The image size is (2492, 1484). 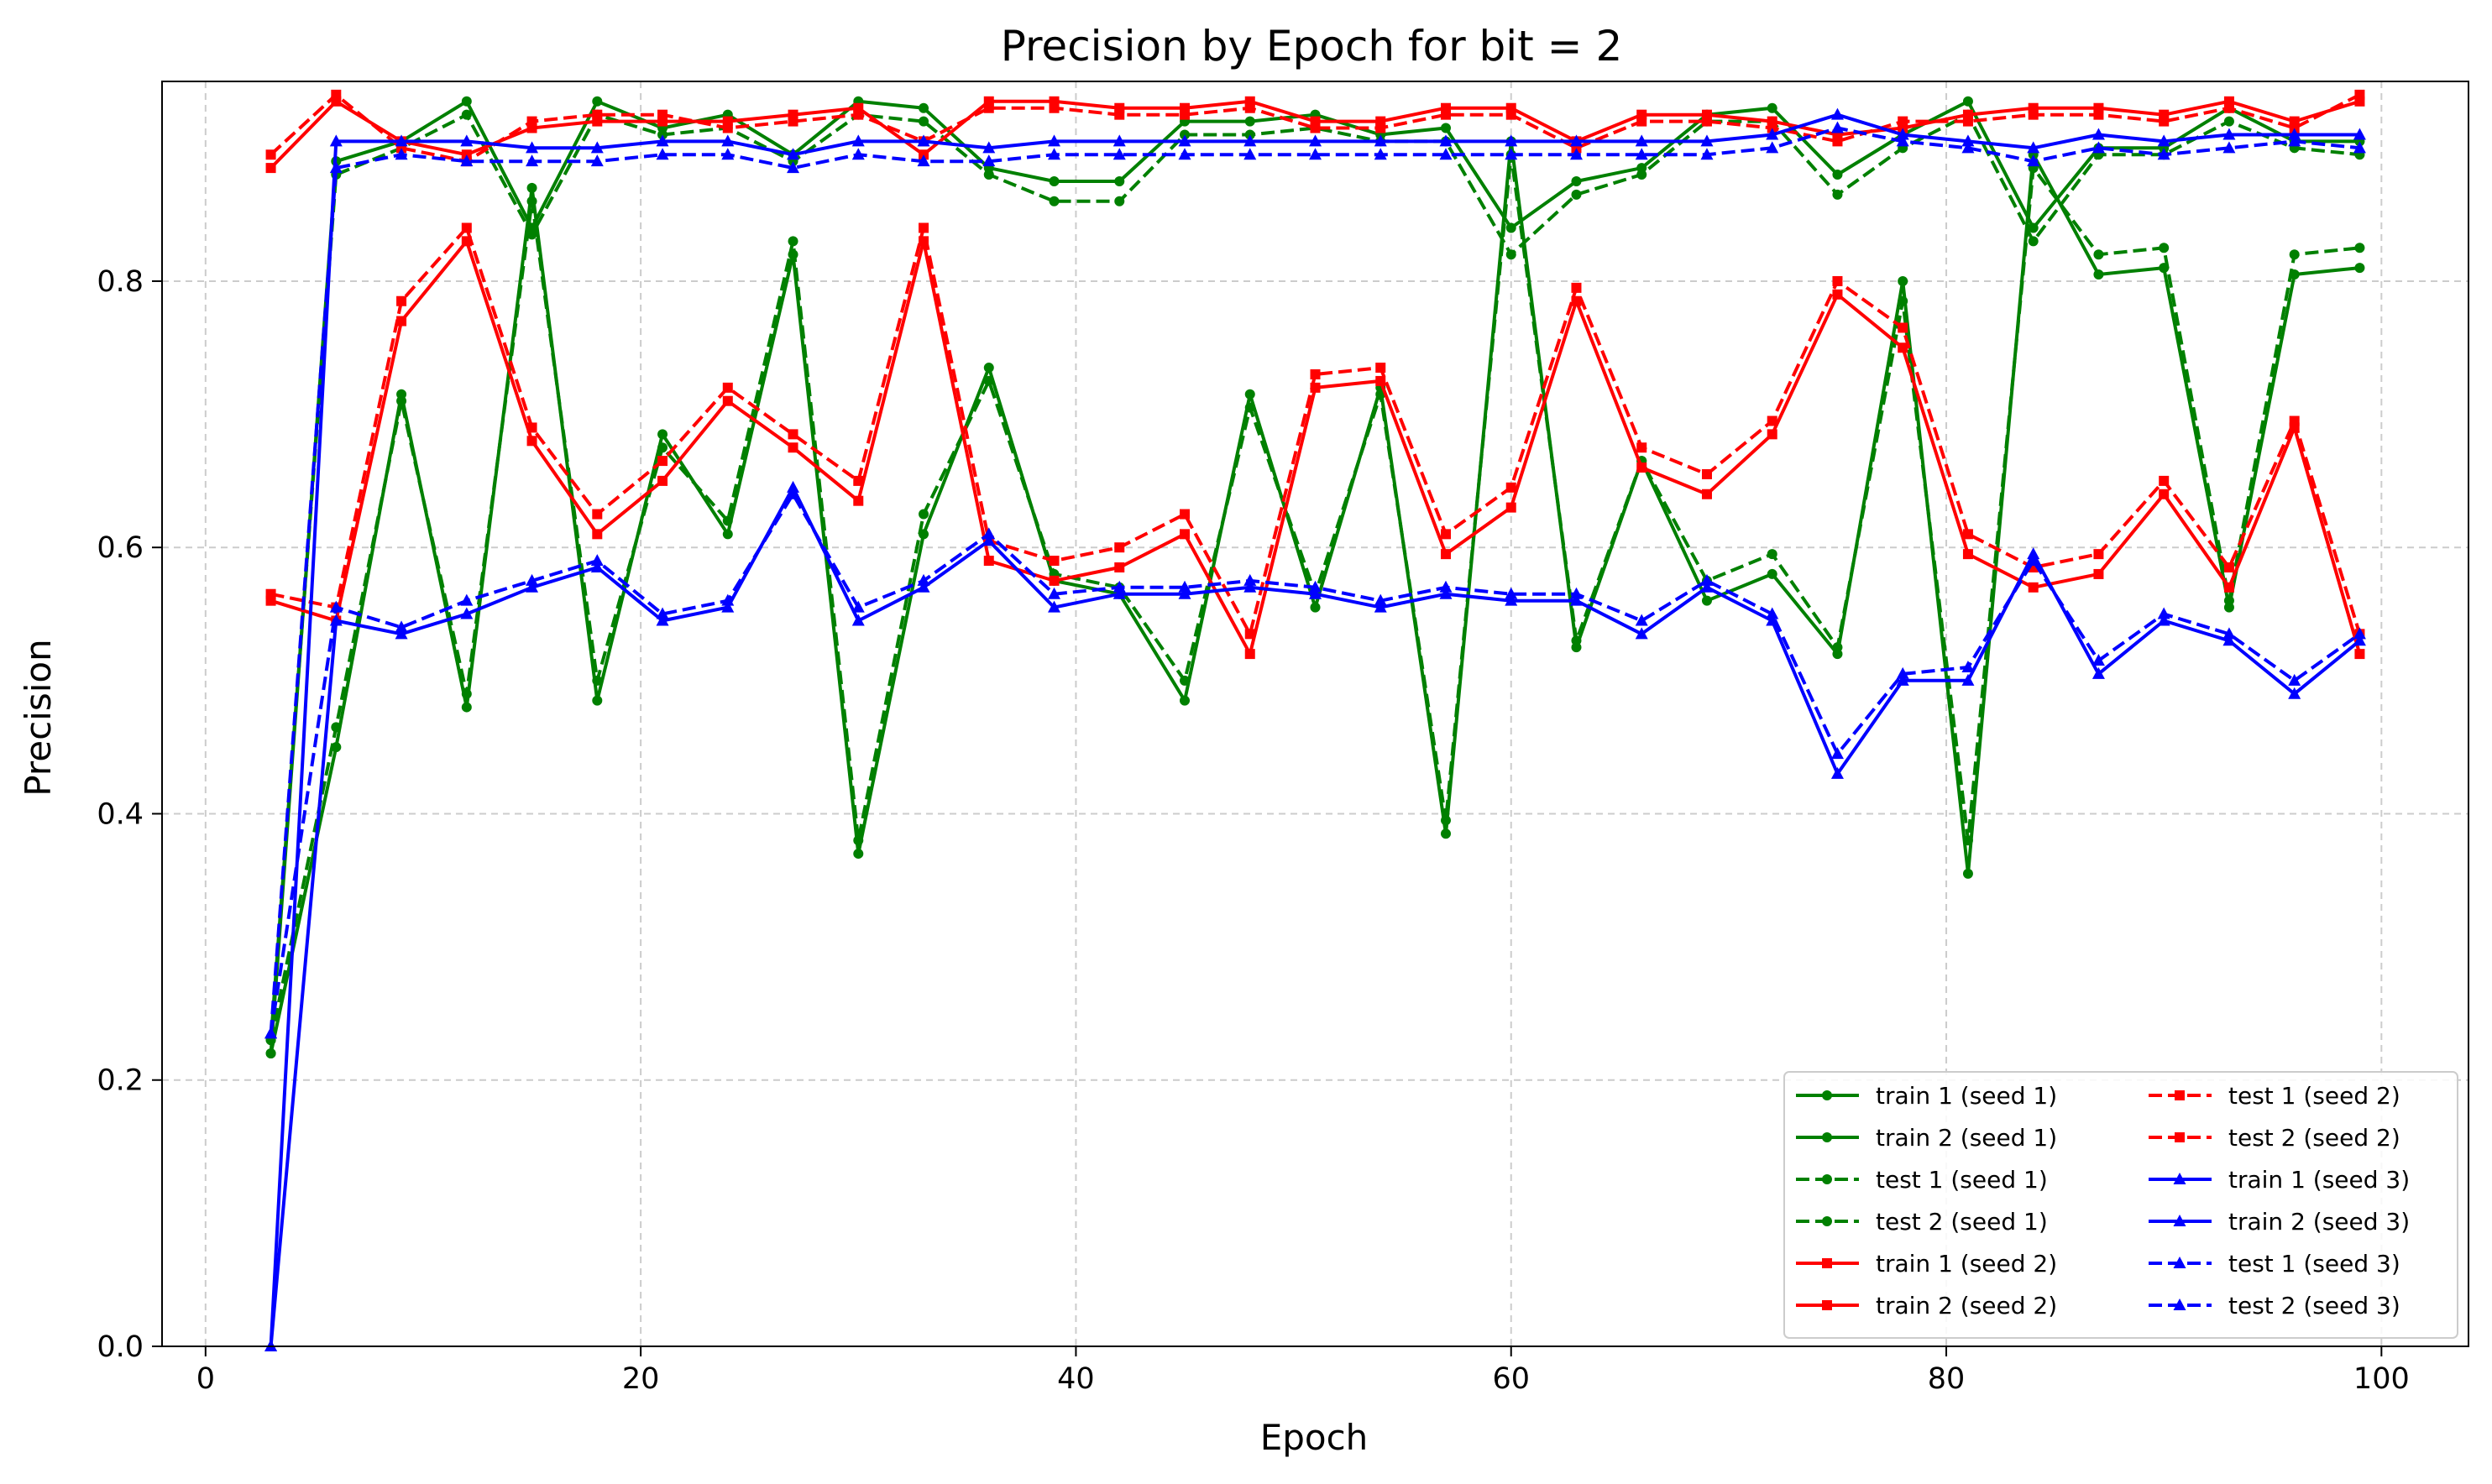 What do you see at coordinates (1927, 1096) in the screenshot?
I see `legend-entry: train 1 (seed 1)` at bounding box center [1927, 1096].